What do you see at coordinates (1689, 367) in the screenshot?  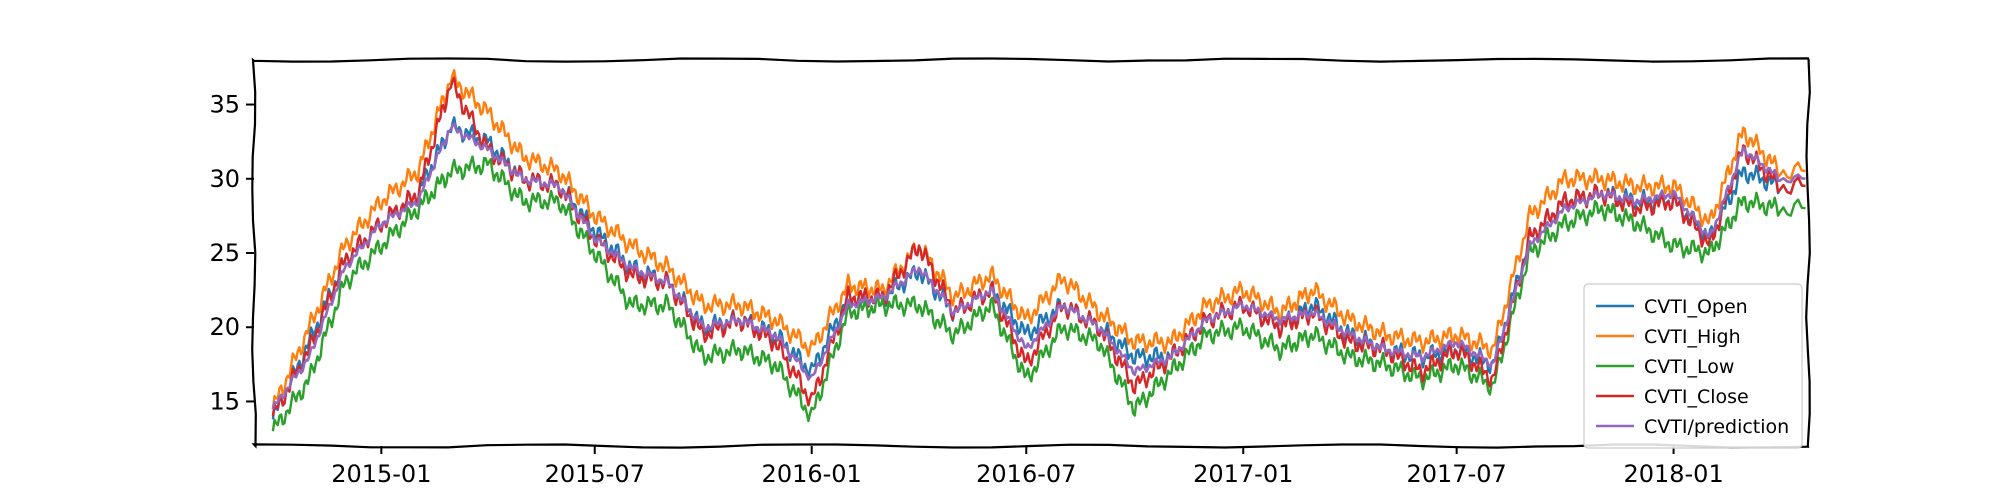 I see `legend-label: CVTI_Low` at bounding box center [1689, 367].